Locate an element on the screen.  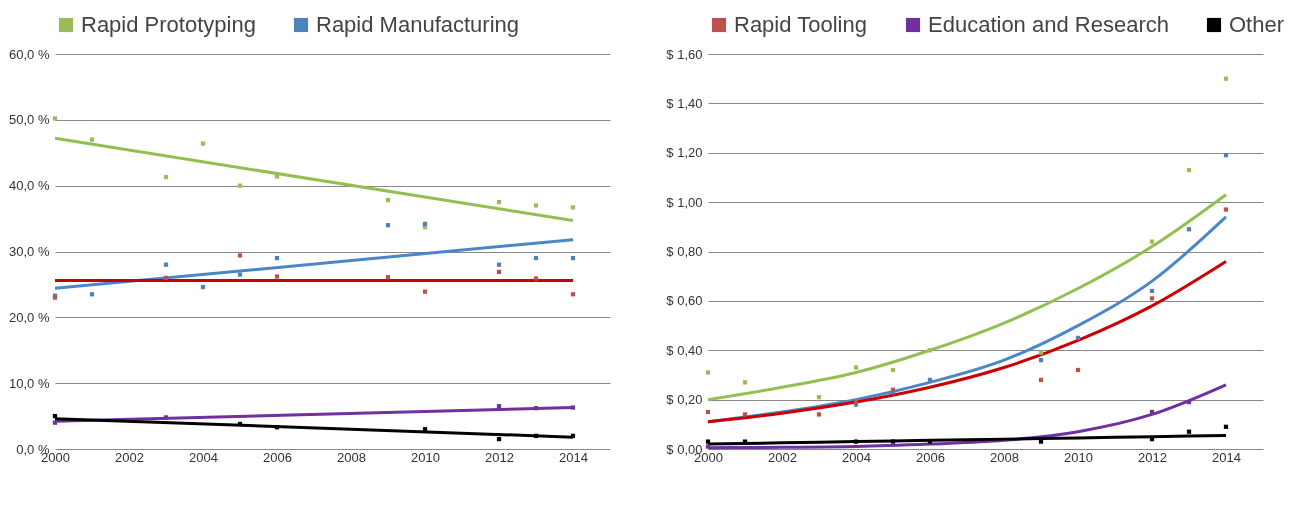
y-tick-label: 10,0 % is located at coordinates (29, 383).